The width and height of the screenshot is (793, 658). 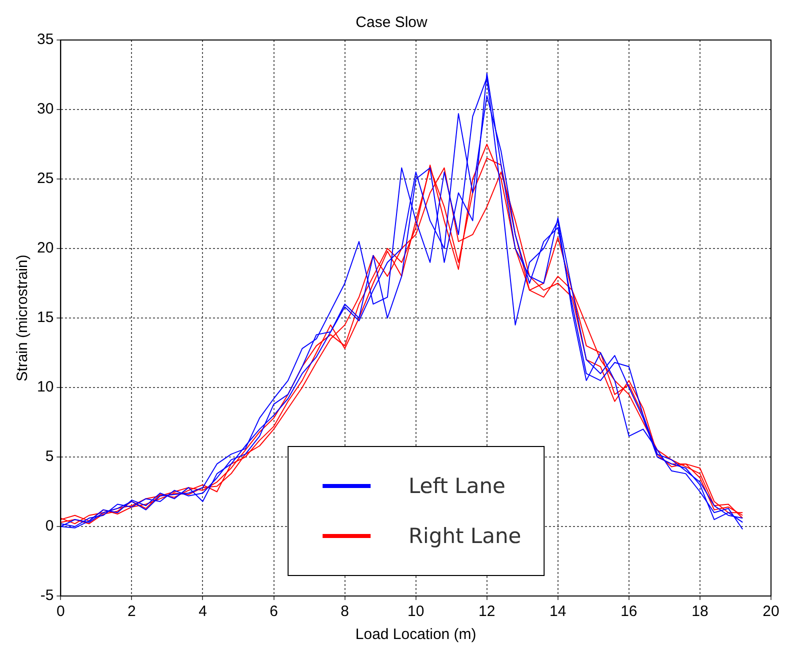 What do you see at coordinates (457, 486) in the screenshot?
I see `legend-label: Left Lane` at bounding box center [457, 486].